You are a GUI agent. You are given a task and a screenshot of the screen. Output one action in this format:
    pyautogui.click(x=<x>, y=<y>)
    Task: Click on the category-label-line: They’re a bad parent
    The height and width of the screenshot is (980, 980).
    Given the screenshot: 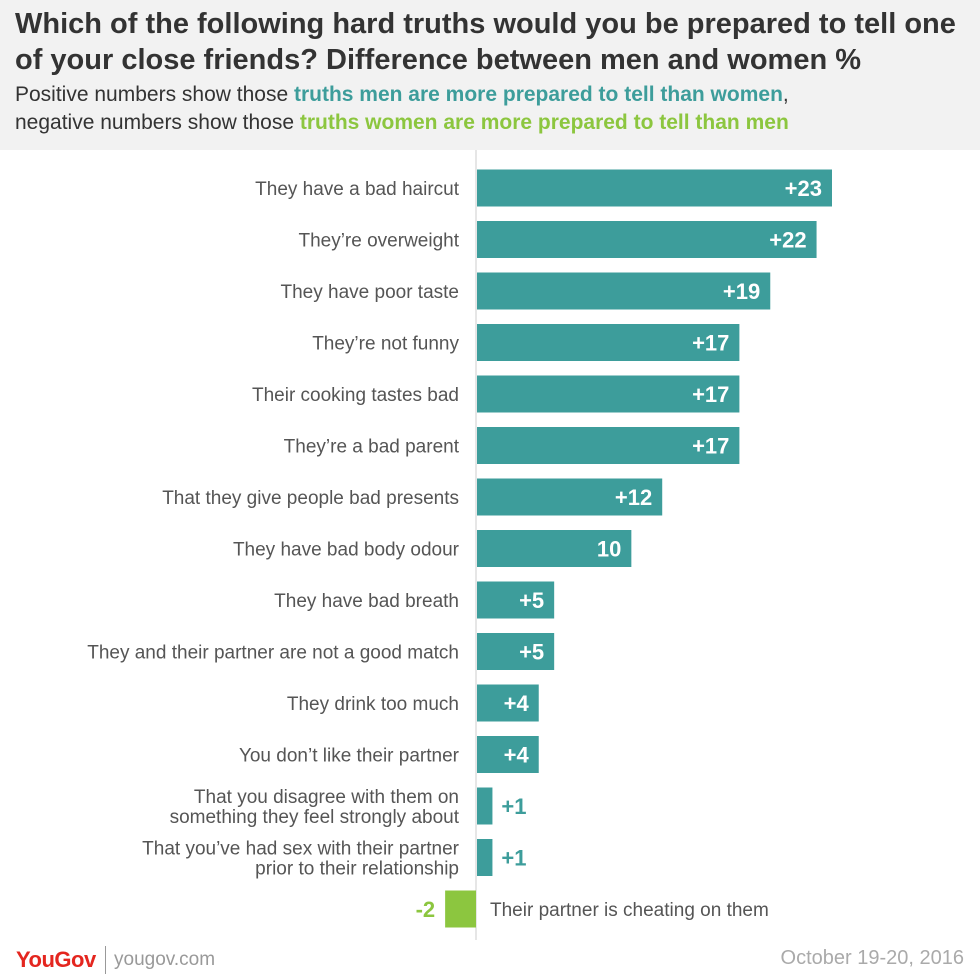 What is the action you would take?
    pyautogui.click(x=372, y=447)
    